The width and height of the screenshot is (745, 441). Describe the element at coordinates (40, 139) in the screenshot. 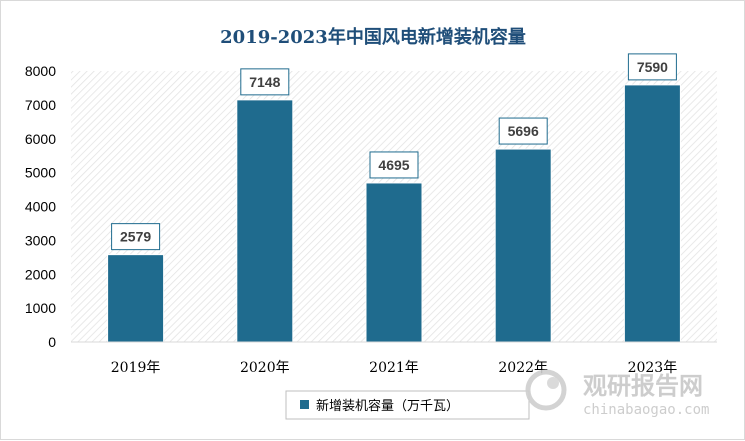

I see `y-tick-label: 6000` at that location.